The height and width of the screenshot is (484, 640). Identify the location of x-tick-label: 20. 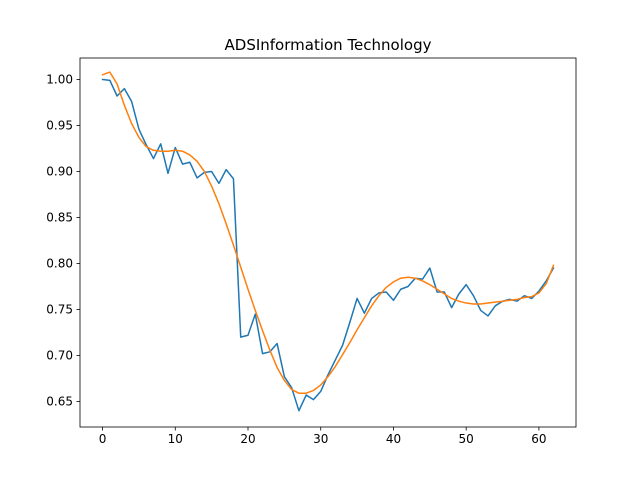
(247, 439).